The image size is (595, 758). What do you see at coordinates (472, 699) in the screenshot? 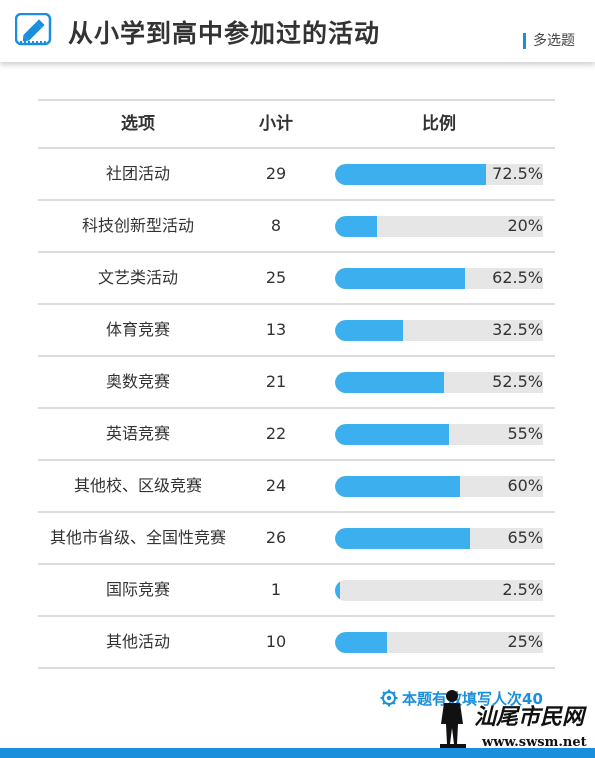
I see `response-count-text: 本题有效填写人次40` at bounding box center [472, 699].